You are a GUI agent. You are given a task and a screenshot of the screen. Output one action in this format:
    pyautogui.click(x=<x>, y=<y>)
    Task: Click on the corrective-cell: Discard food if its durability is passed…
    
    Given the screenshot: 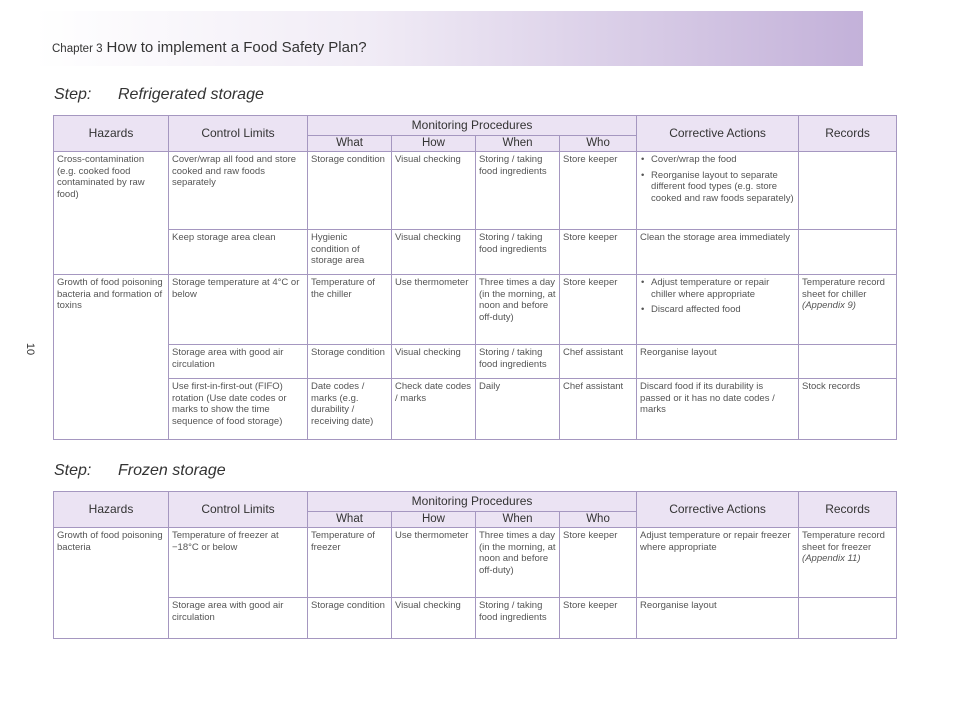 What is the action you would take?
    pyautogui.click(x=718, y=409)
    